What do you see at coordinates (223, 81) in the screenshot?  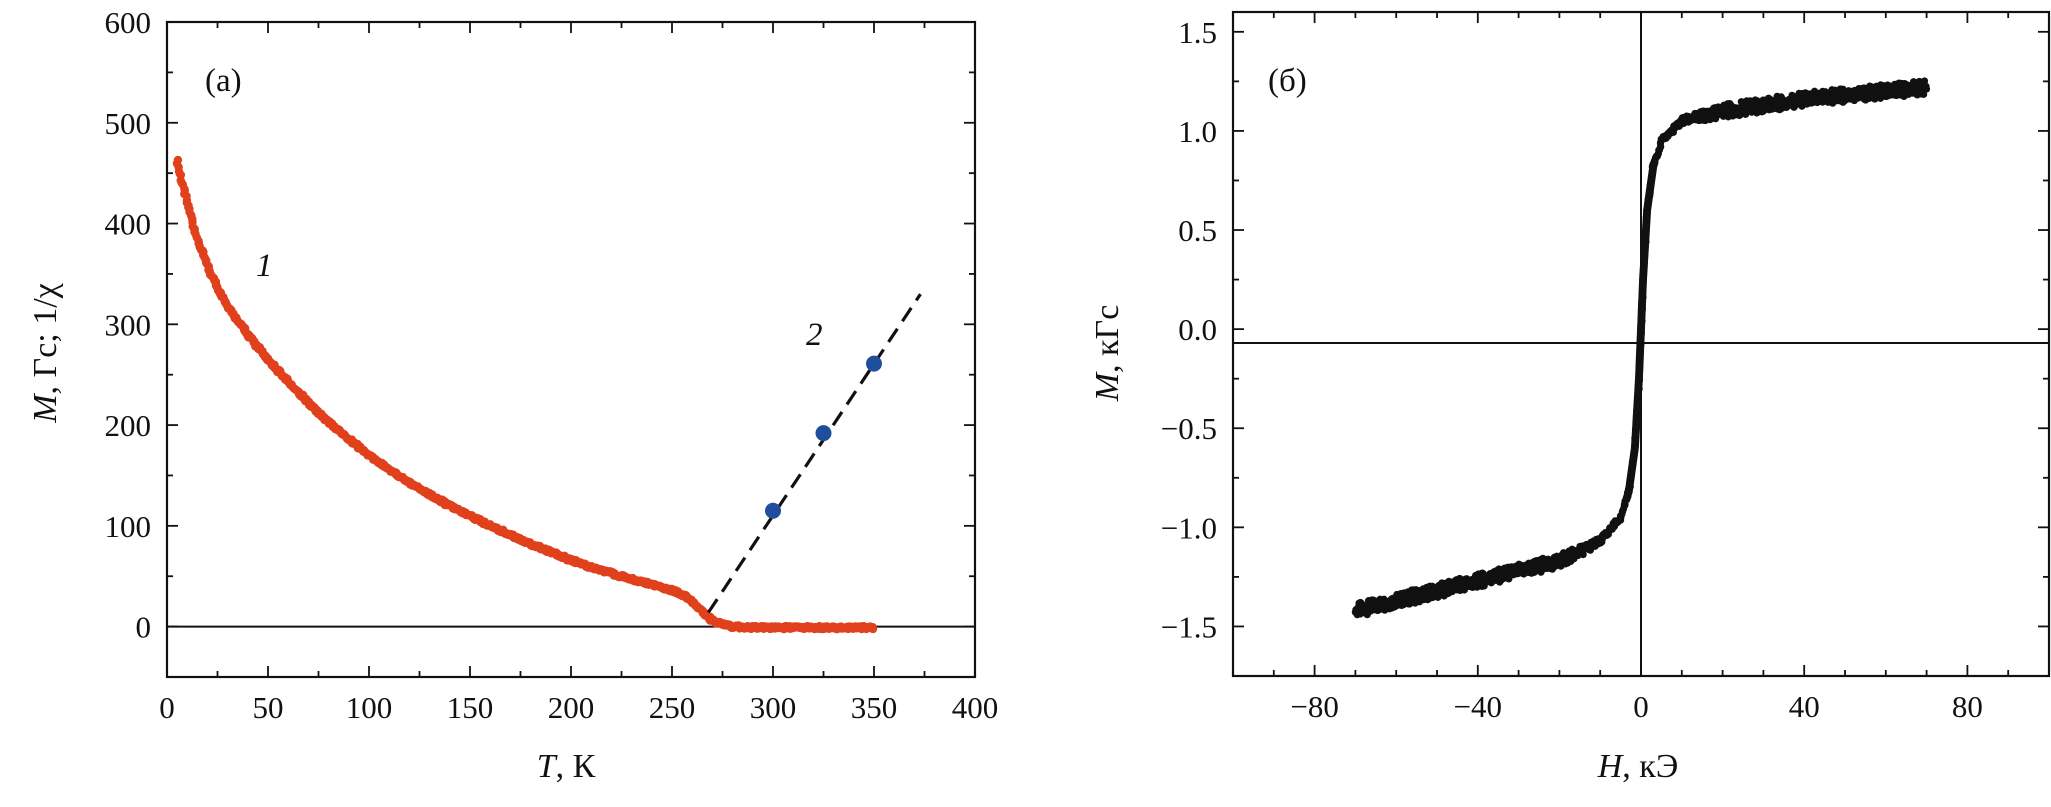 I see `panel-a-label: (а)` at bounding box center [223, 81].